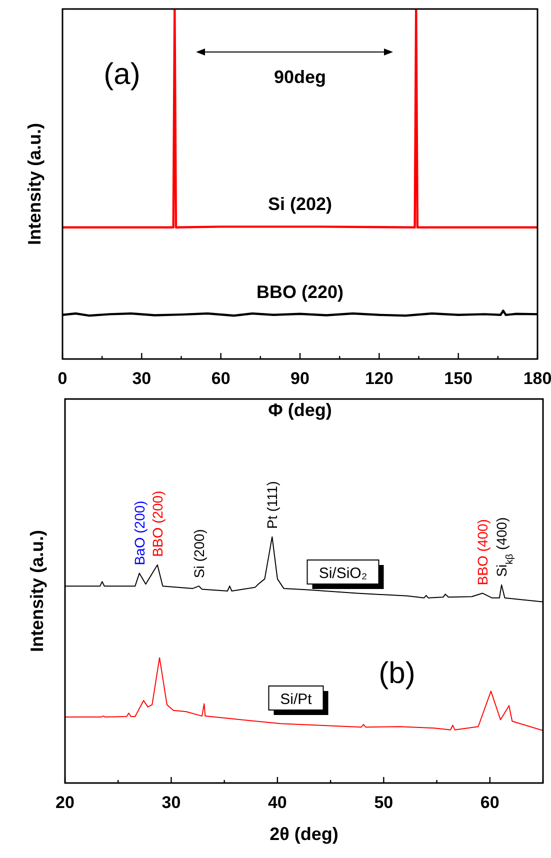  What do you see at coordinates (272, 505) in the screenshot?
I see `annotation: Pt (111)` at bounding box center [272, 505].